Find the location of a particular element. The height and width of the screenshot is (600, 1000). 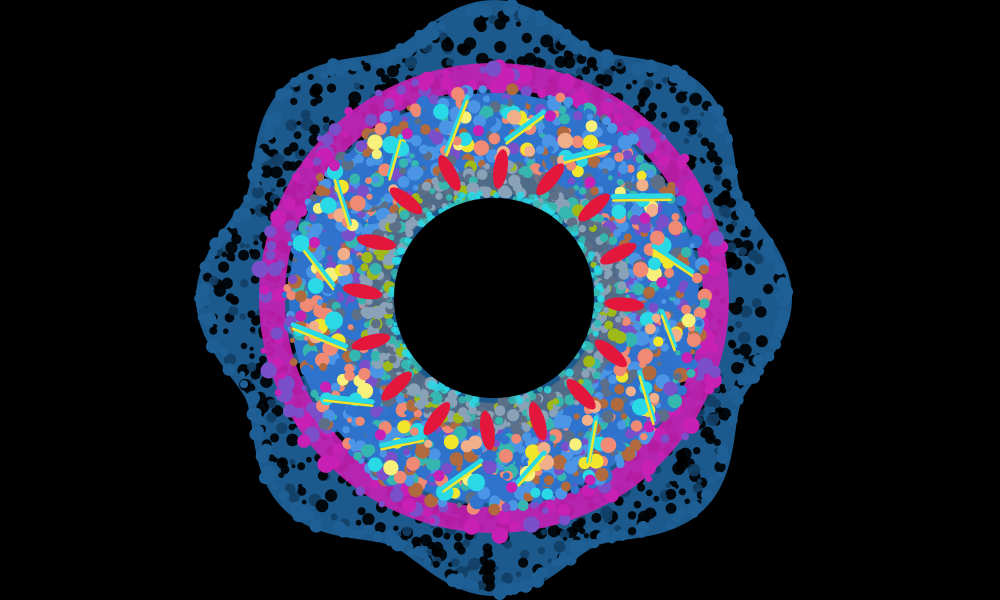

helix-stick is located at coordinates (641, 200).